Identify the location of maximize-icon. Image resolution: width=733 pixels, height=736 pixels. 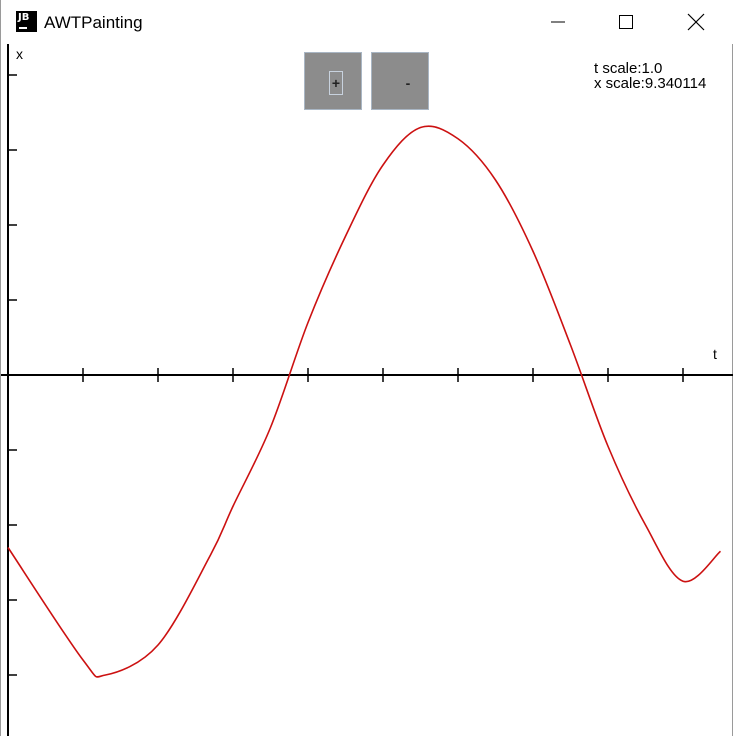
(626, 22).